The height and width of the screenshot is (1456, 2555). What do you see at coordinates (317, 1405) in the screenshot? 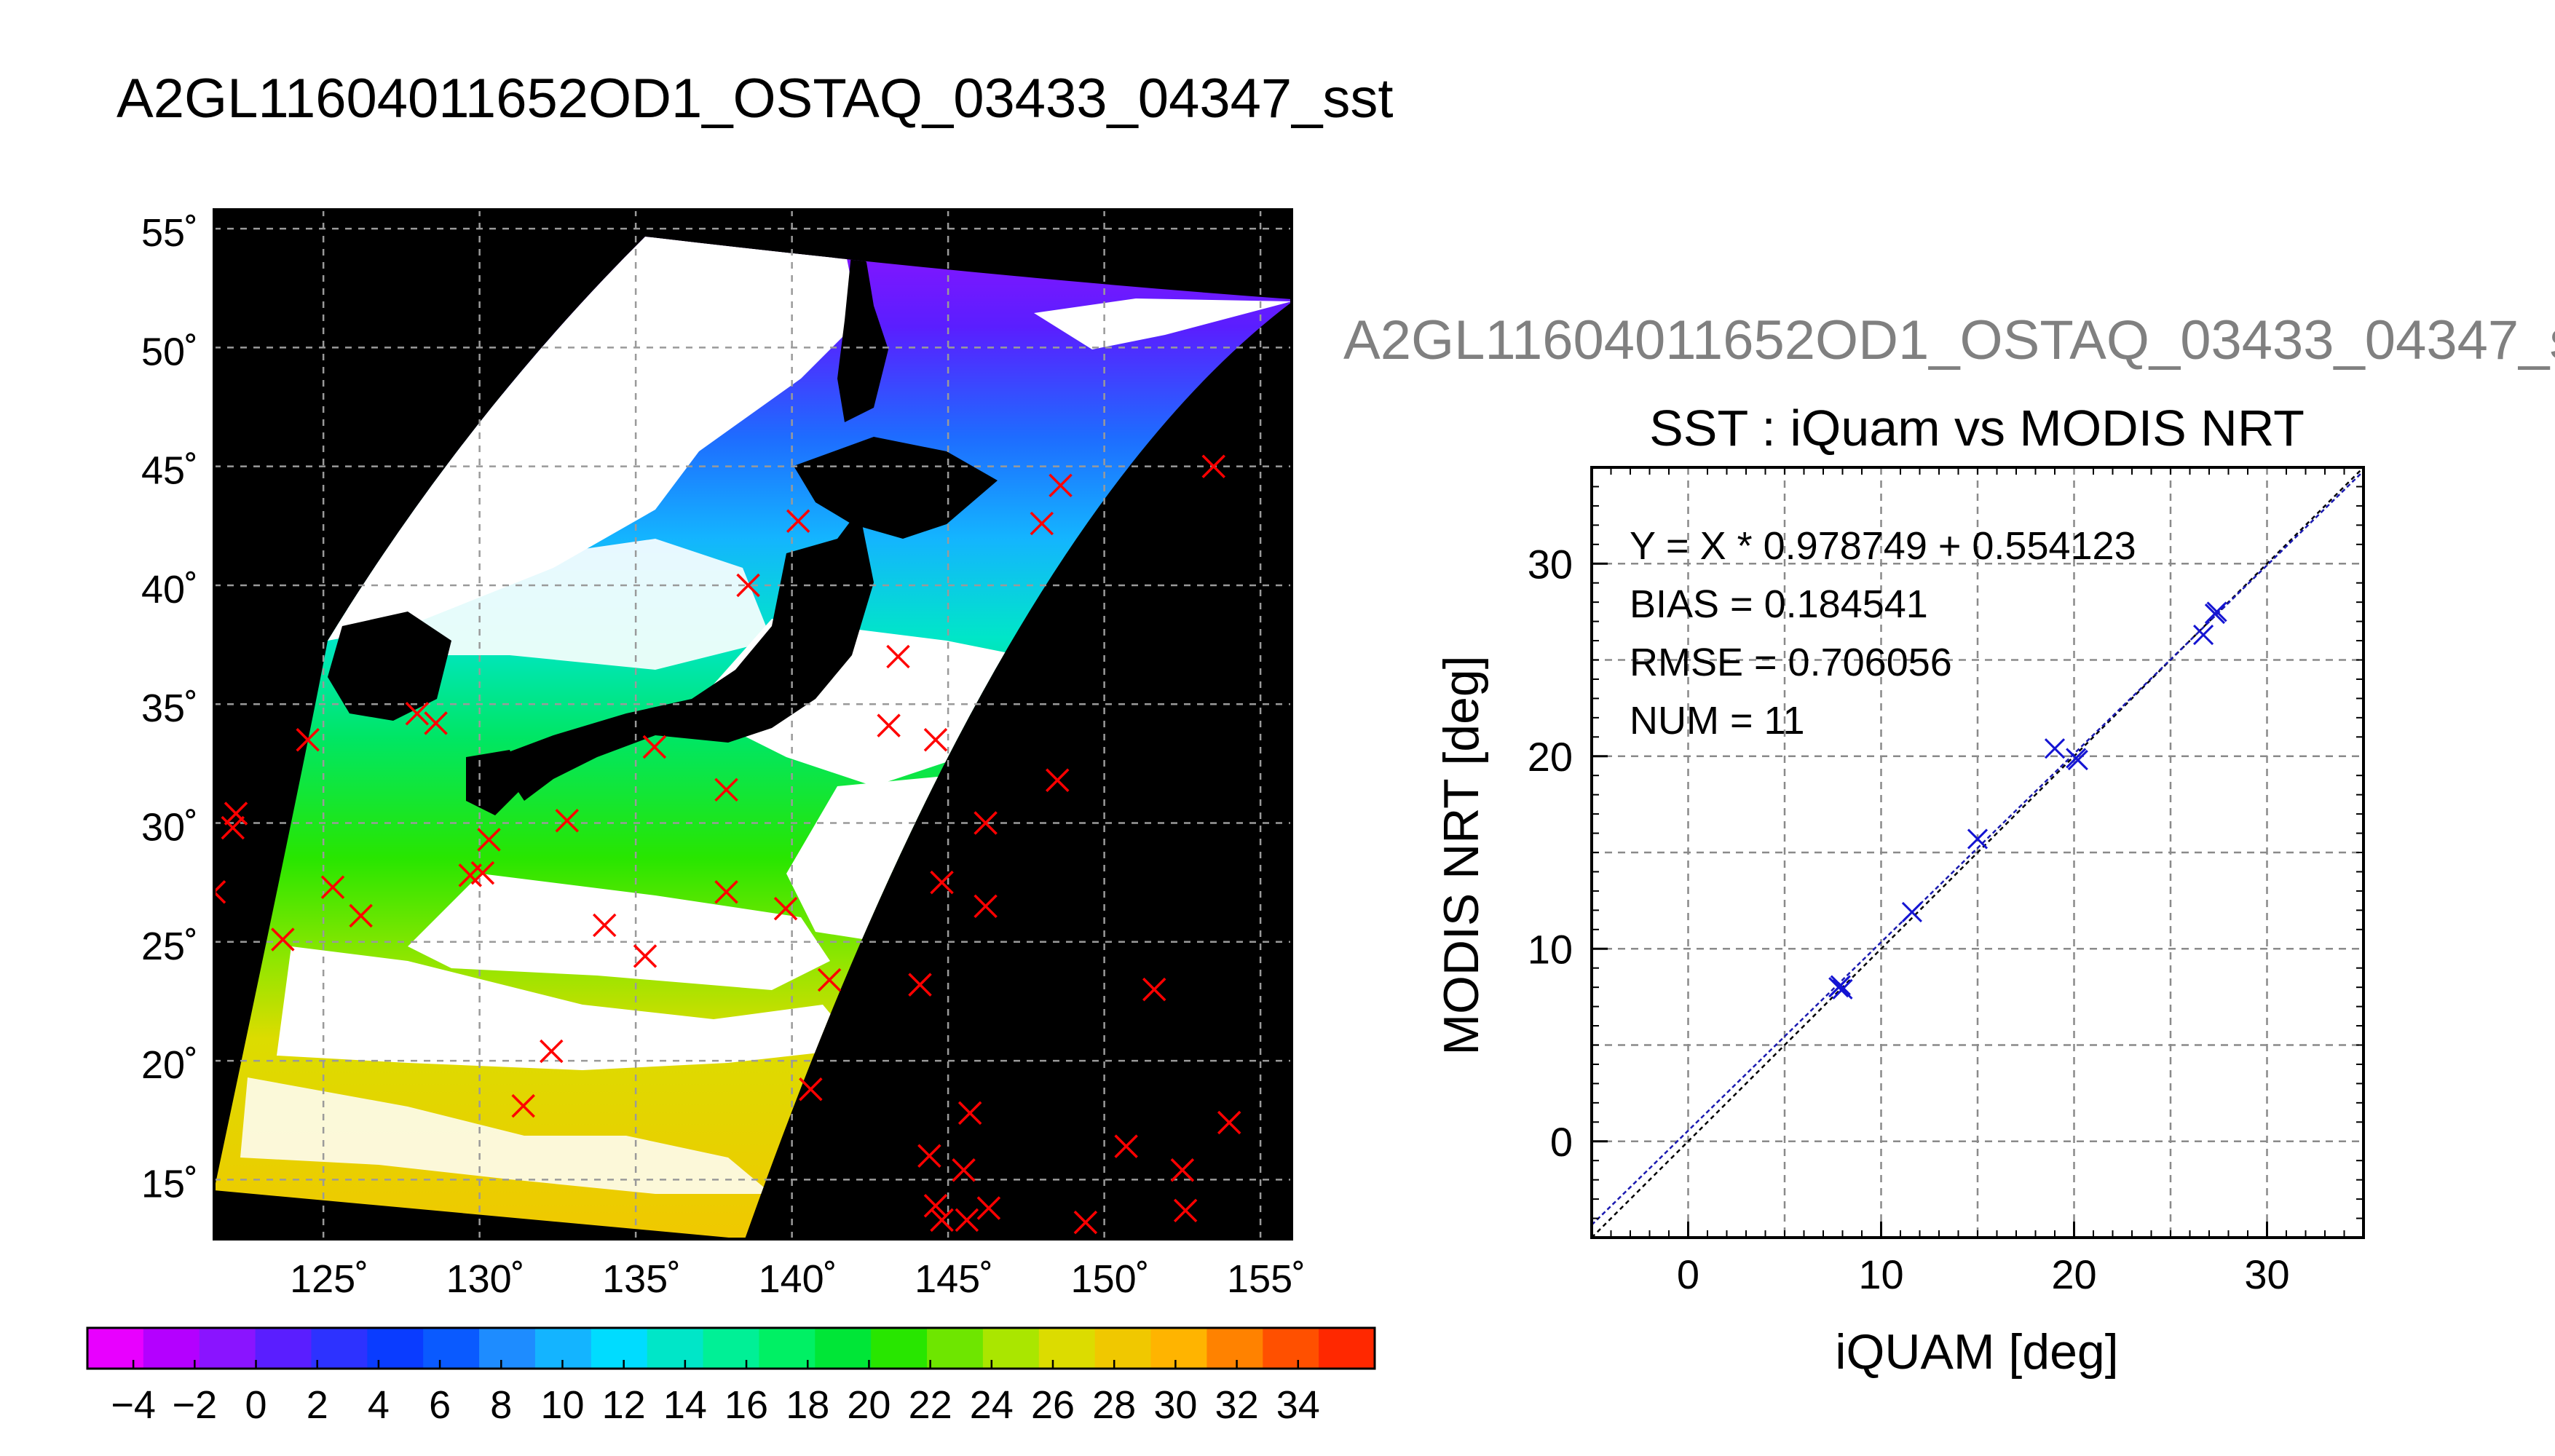
I see `colorbar-tick-label: 2` at bounding box center [317, 1405].